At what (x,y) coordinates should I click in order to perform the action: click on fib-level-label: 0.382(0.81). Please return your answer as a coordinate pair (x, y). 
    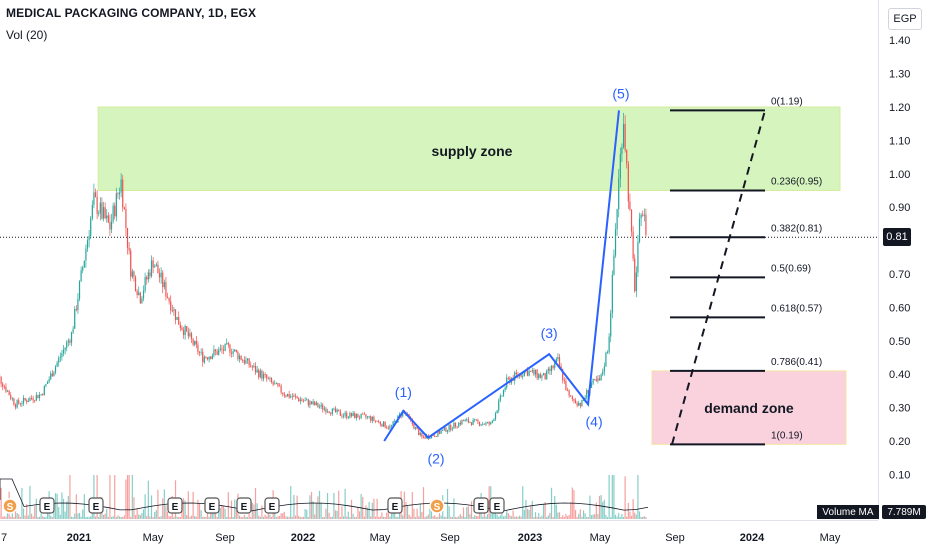
    Looking at the image, I should click on (796, 228).